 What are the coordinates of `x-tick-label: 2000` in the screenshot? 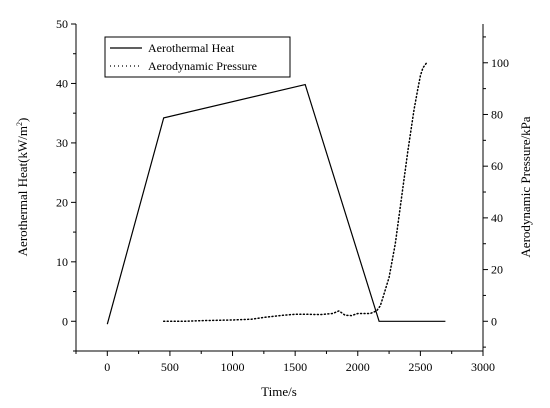 It's located at (358, 367).